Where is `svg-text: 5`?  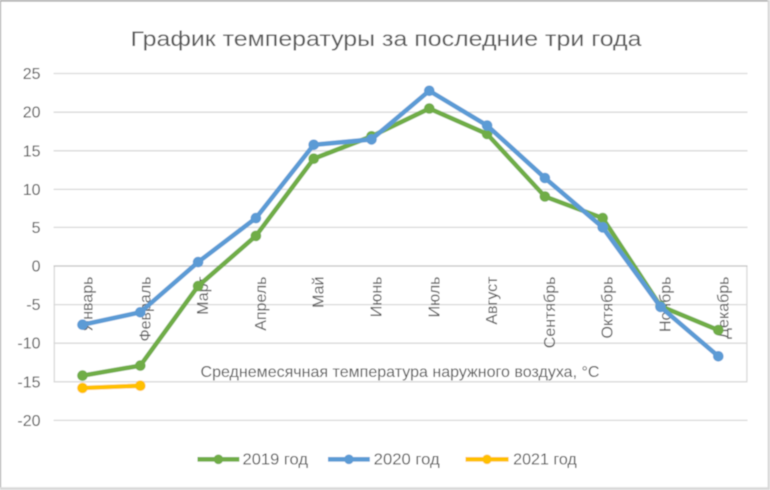 svg-text: 5 is located at coordinates (36, 228).